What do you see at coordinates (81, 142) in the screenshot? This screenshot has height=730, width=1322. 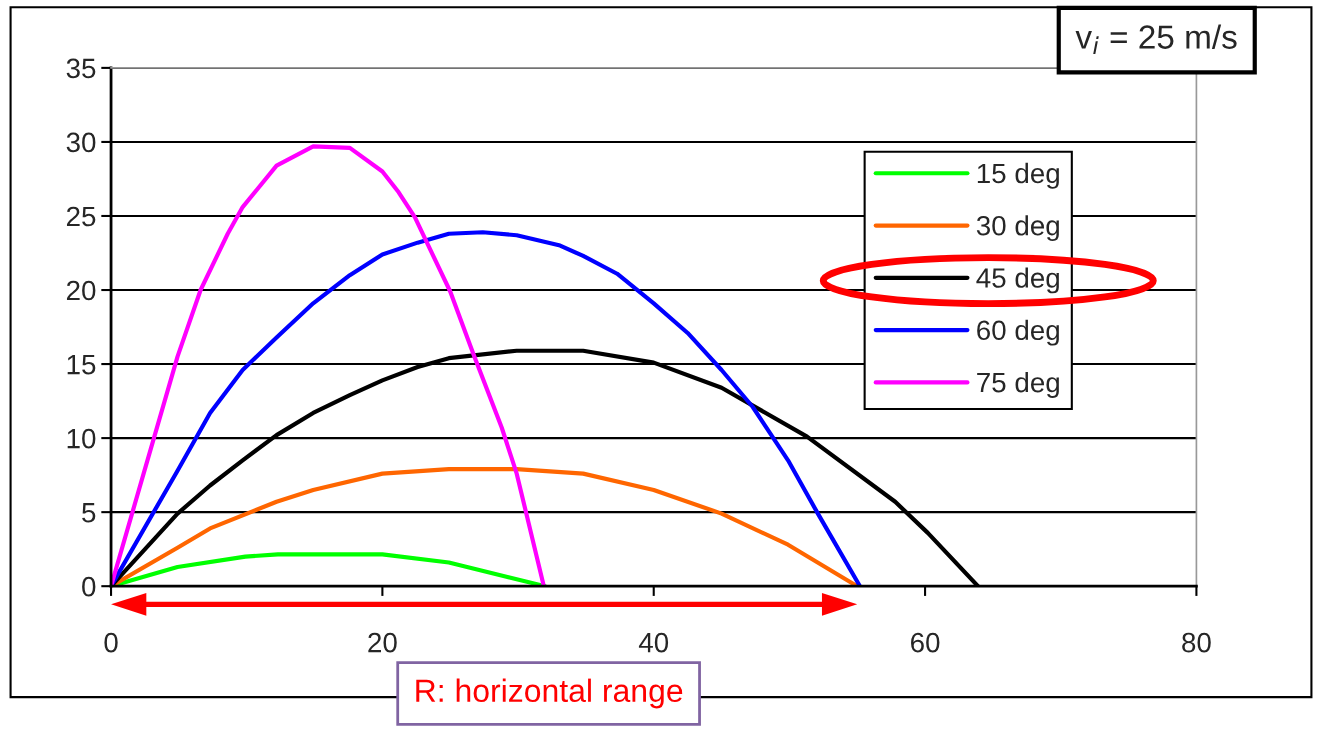 I see `y-tick-label: 30` at bounding box center [81, 142].